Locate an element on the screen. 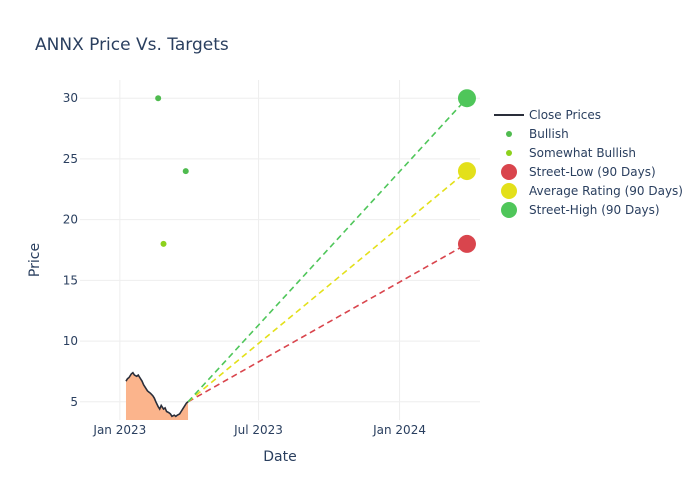  legend-label: Street-Low (90 Days) is located at coordinates (592, 172).